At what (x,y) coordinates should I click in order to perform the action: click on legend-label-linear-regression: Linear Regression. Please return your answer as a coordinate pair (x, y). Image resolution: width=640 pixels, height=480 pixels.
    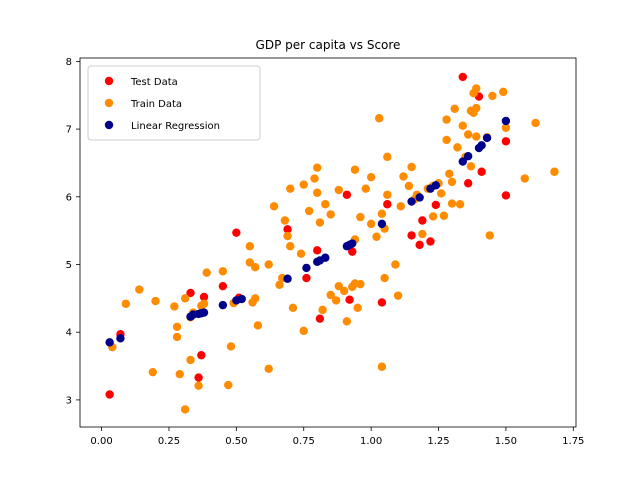
    Looking at the image, I should click on (175, 126).